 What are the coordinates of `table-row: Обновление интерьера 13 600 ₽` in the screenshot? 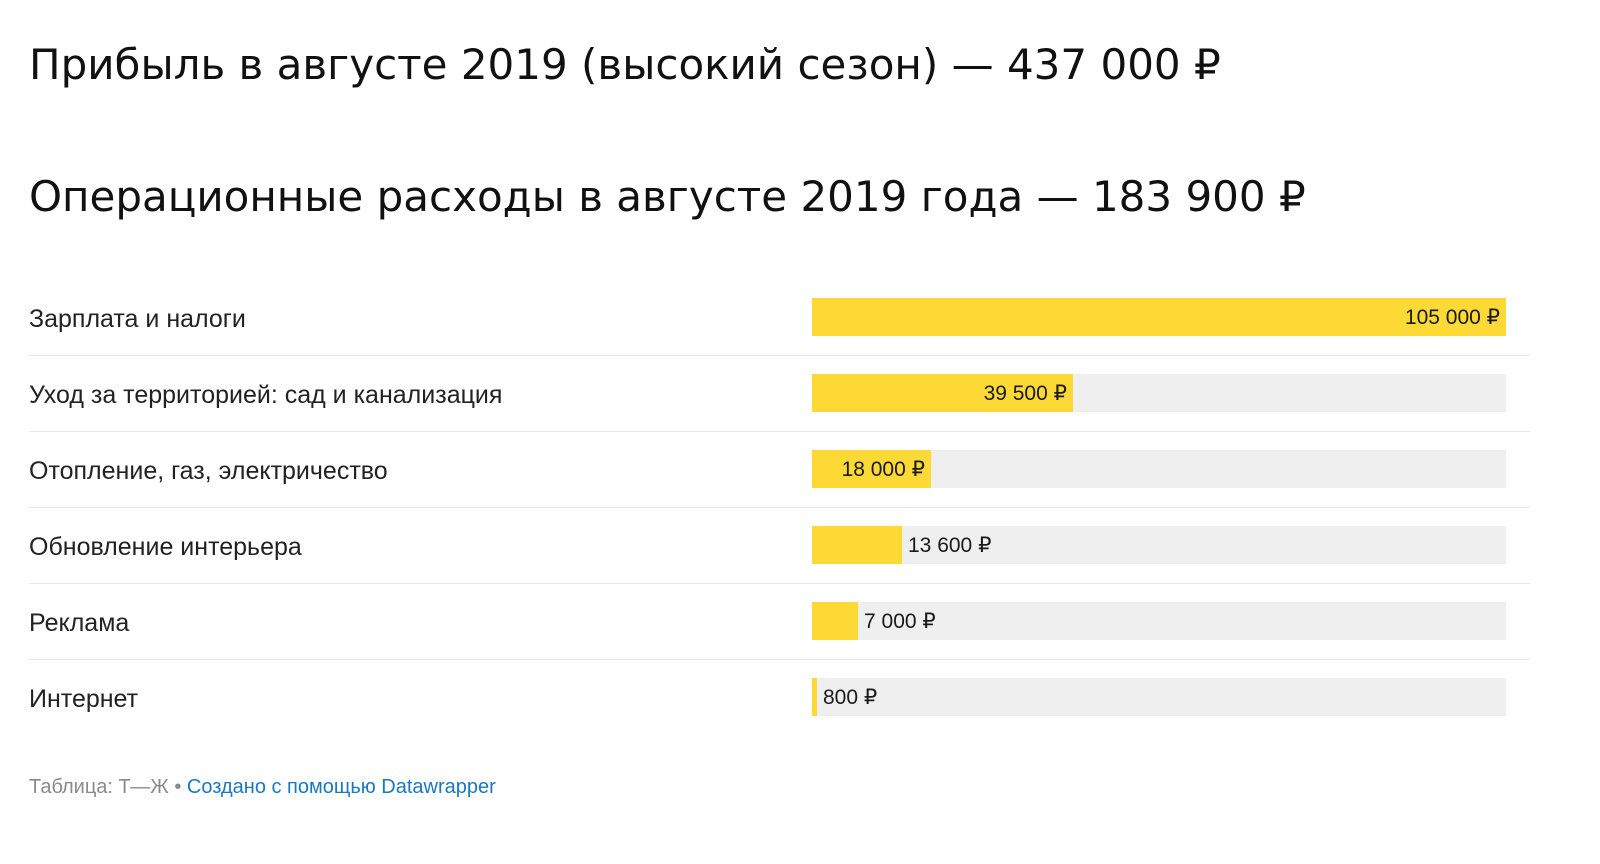 It's located at (779, 546).